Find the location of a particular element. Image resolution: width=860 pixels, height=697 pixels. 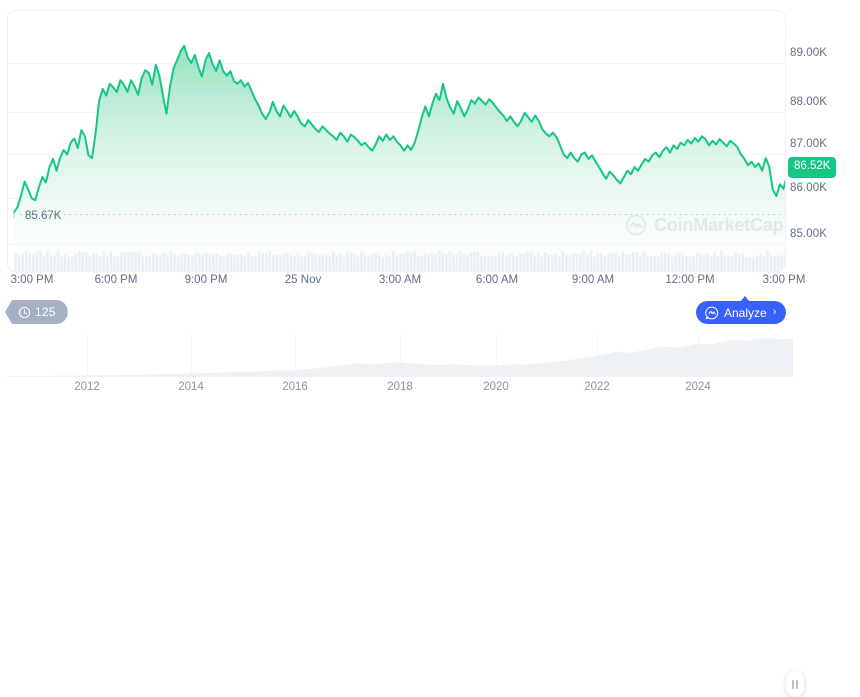

chevron-right-icon: › is located at coordinates (774, 312).